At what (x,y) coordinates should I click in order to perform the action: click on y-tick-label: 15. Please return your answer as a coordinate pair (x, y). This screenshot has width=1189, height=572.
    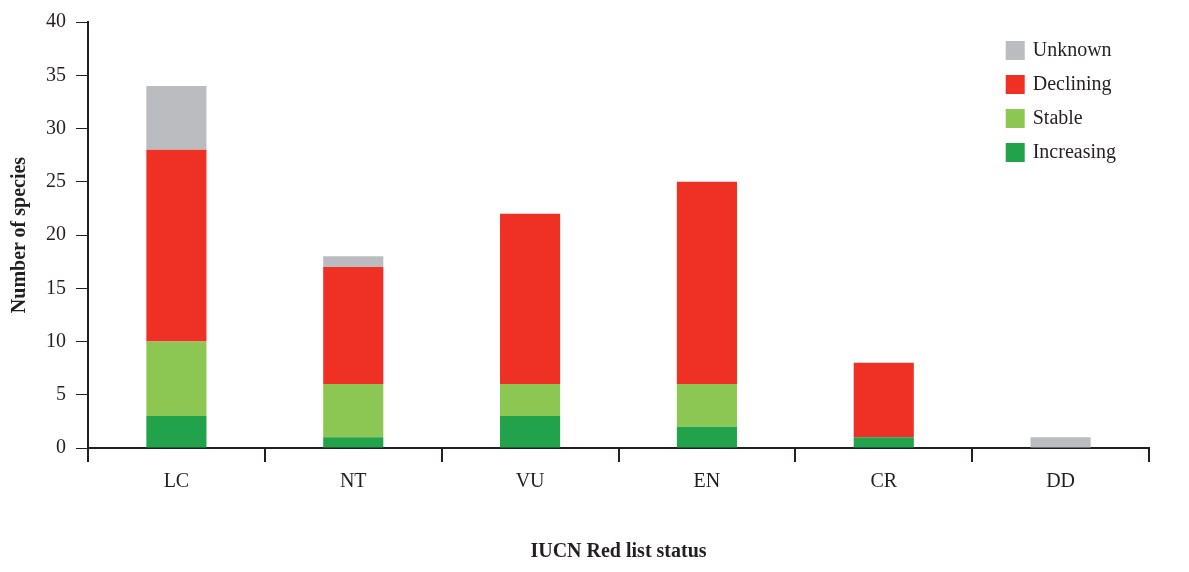
    Looking at the image, I should click on (56, 286).